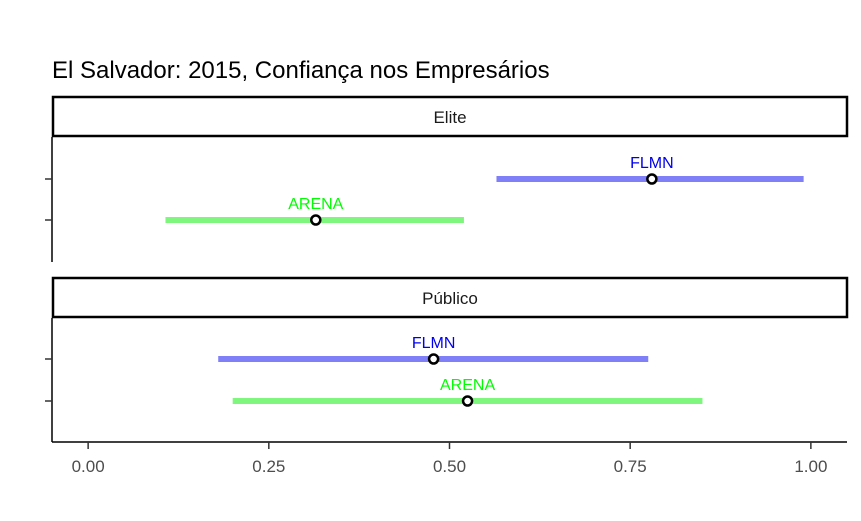 The width and height of the screenshot is (861, 521). Describe the element at coordinates (449, 466) in the screenshot. I see `x-tick-label: 0.50` at that location.